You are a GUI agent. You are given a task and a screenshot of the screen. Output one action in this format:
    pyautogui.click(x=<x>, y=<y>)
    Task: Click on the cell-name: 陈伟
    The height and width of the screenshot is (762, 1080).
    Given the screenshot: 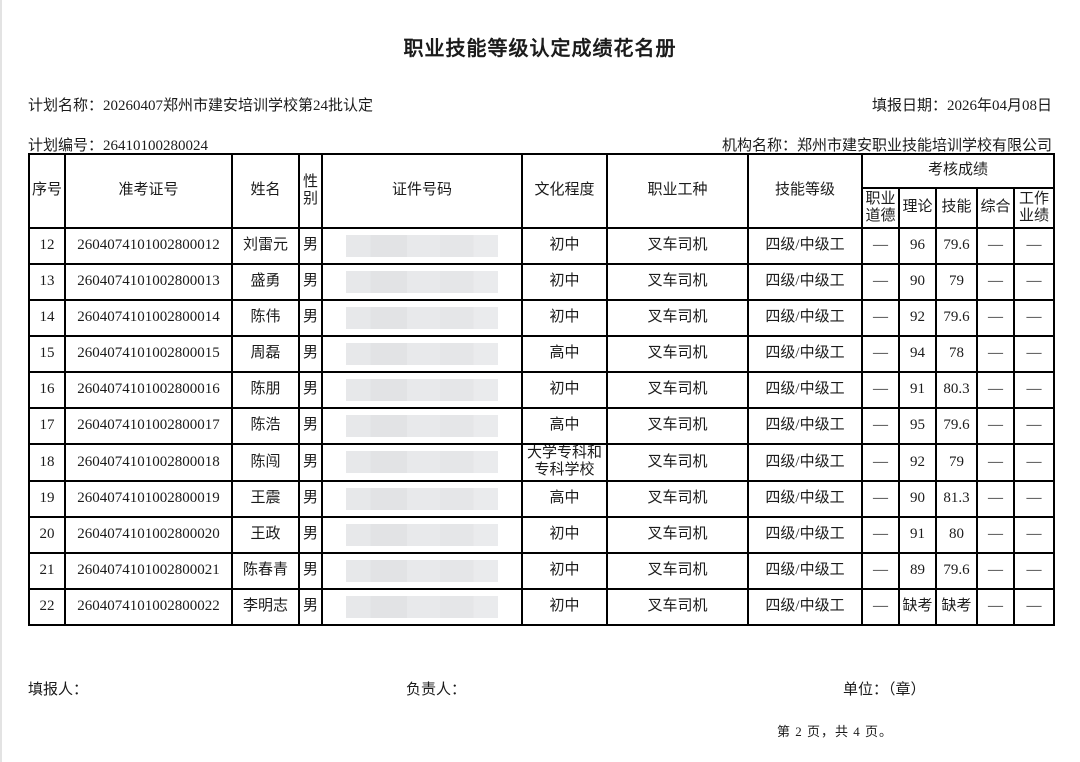 What is the action you would take?
    pyautogui.click(x=265, y=318)
    